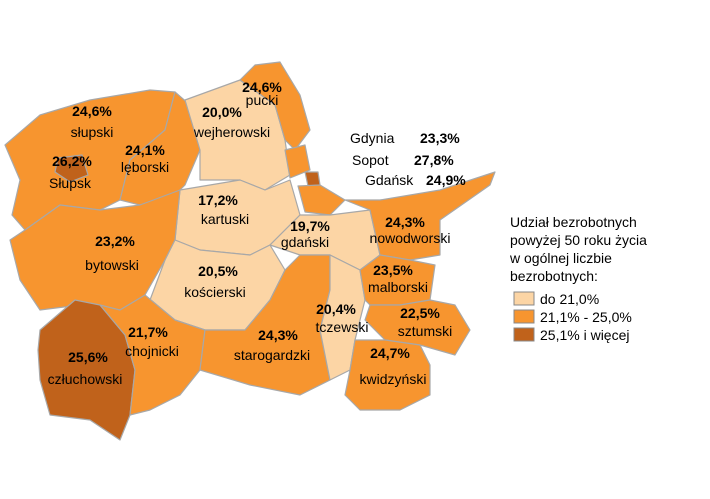 Image resolution: width=710 pixels, height=499 pixels. I want to click on region-value: 21,7%, so click(148, 332).